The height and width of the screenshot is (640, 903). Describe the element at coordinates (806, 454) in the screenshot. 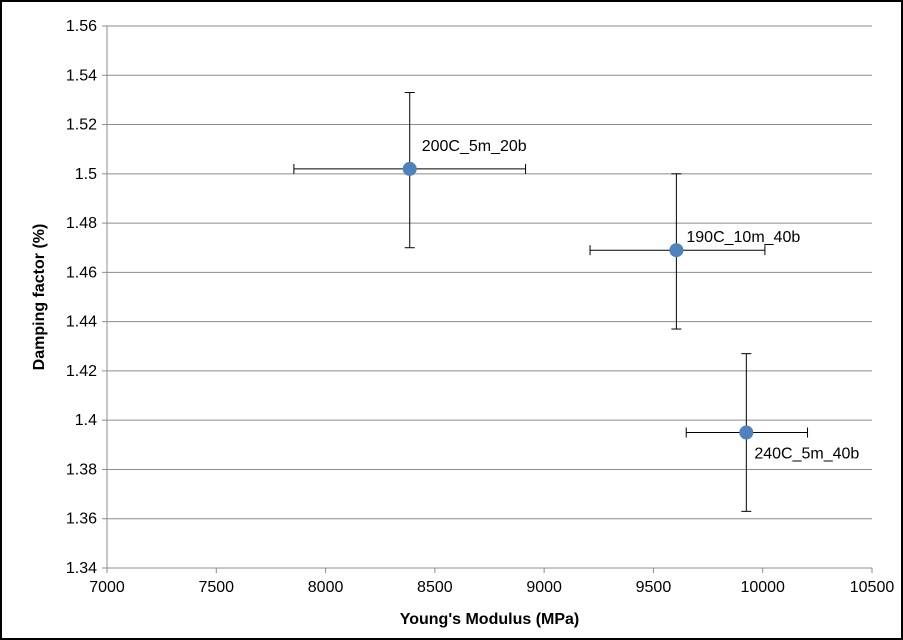

I see `data-point-label: 240C_5m_40b` at that location.